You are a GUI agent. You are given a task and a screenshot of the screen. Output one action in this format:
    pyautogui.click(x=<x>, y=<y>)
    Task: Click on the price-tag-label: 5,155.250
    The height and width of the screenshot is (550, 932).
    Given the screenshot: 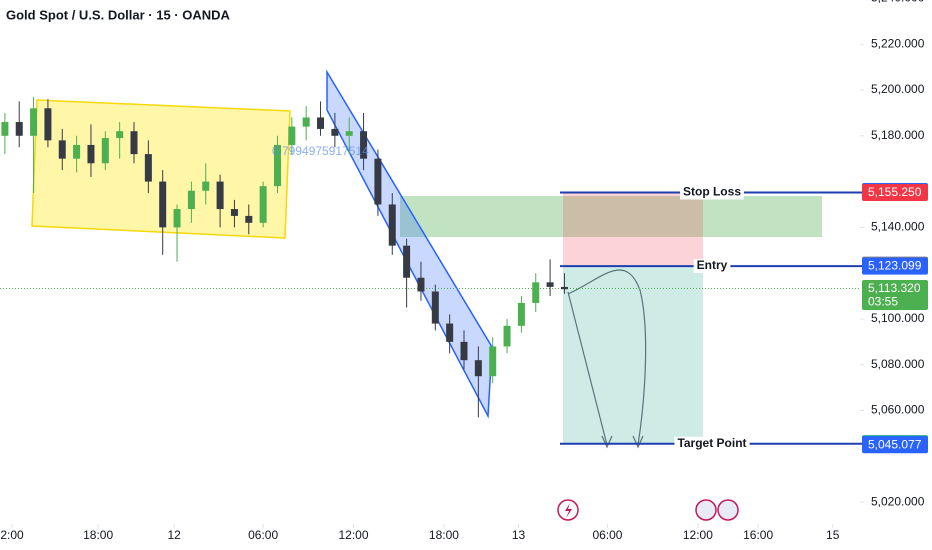 What is the action you would take?
    pyautogui.click(x=895, y=192)
    